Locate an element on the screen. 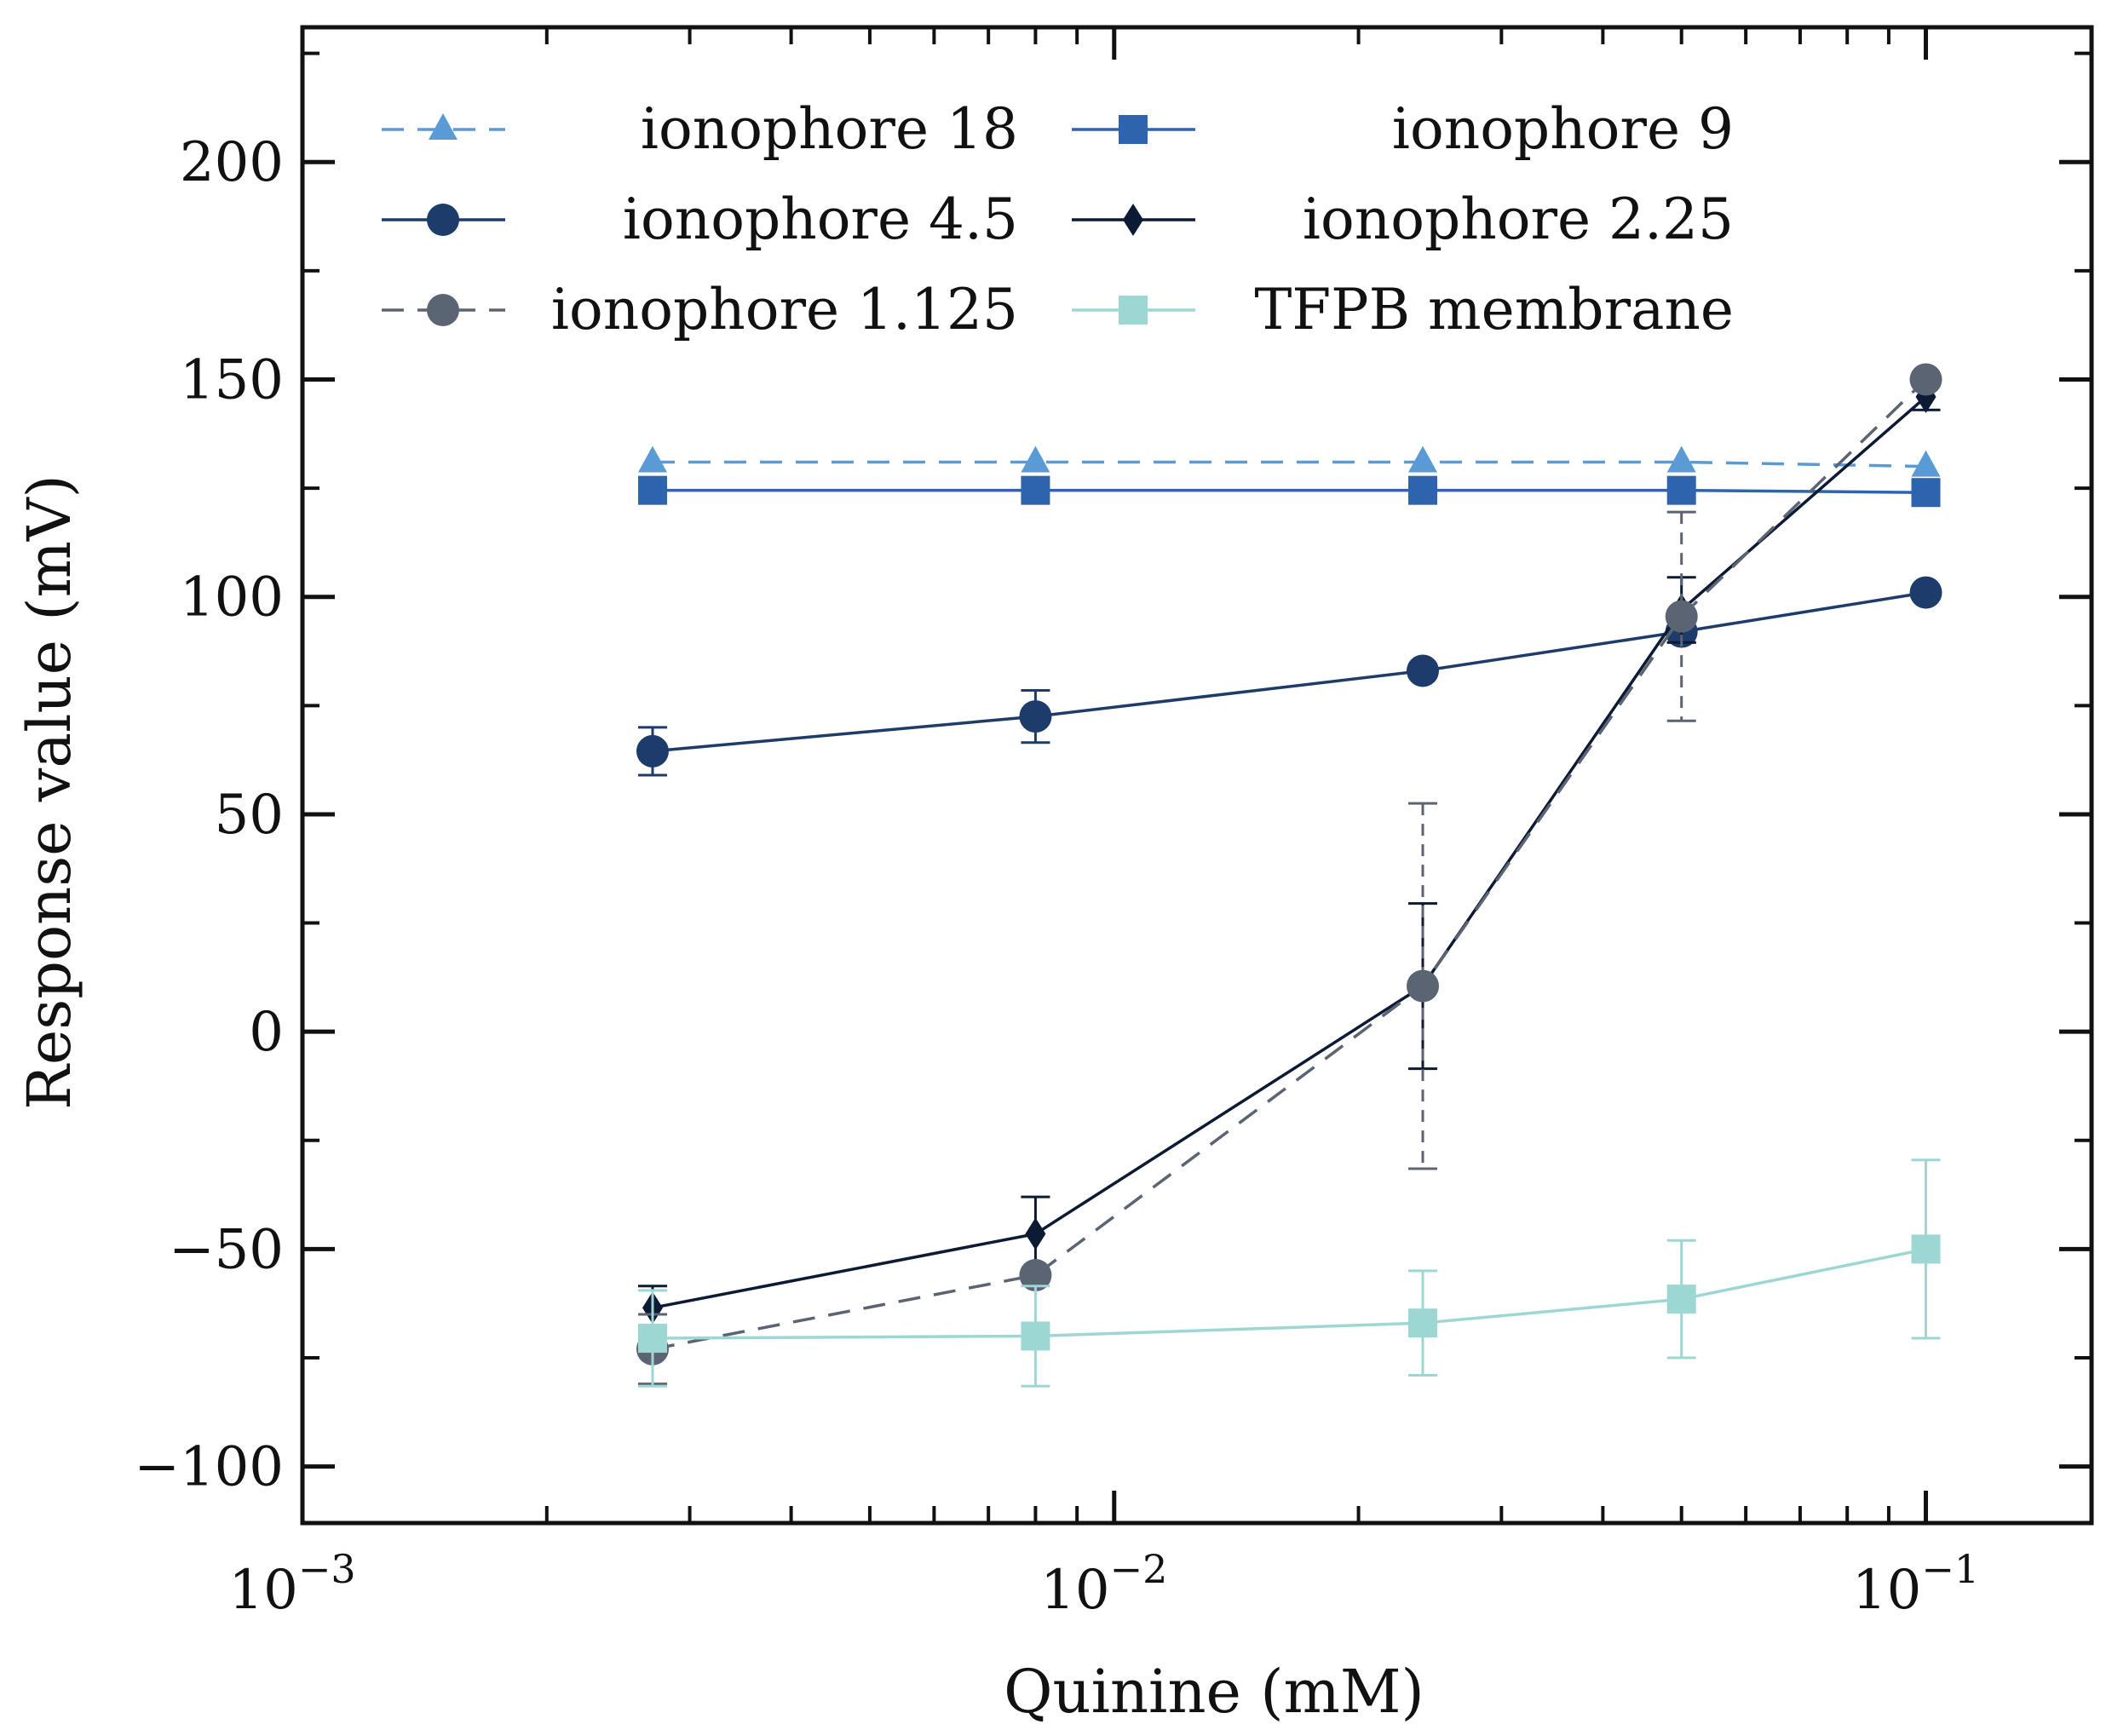 The height and width of the screenshot is (1736, 2112). x-tick-label: 10⁻² is located at coordinates (1104, 1584).